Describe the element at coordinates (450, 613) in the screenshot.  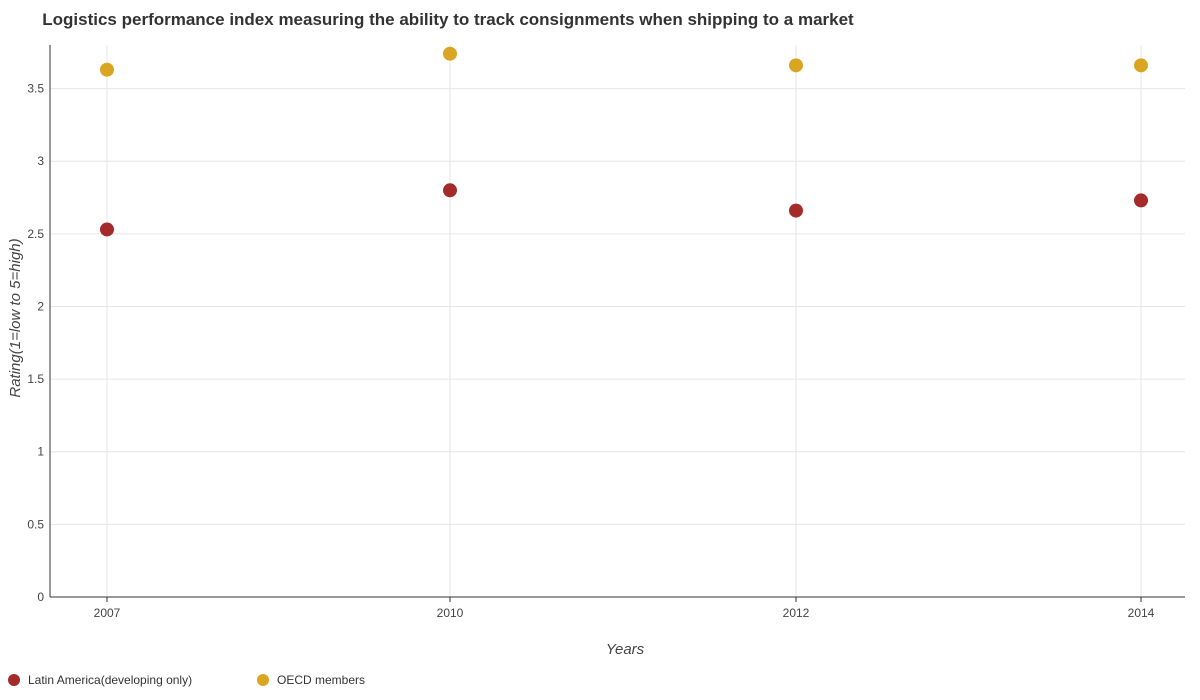
I see `x-tick-label: 2010` at that location.